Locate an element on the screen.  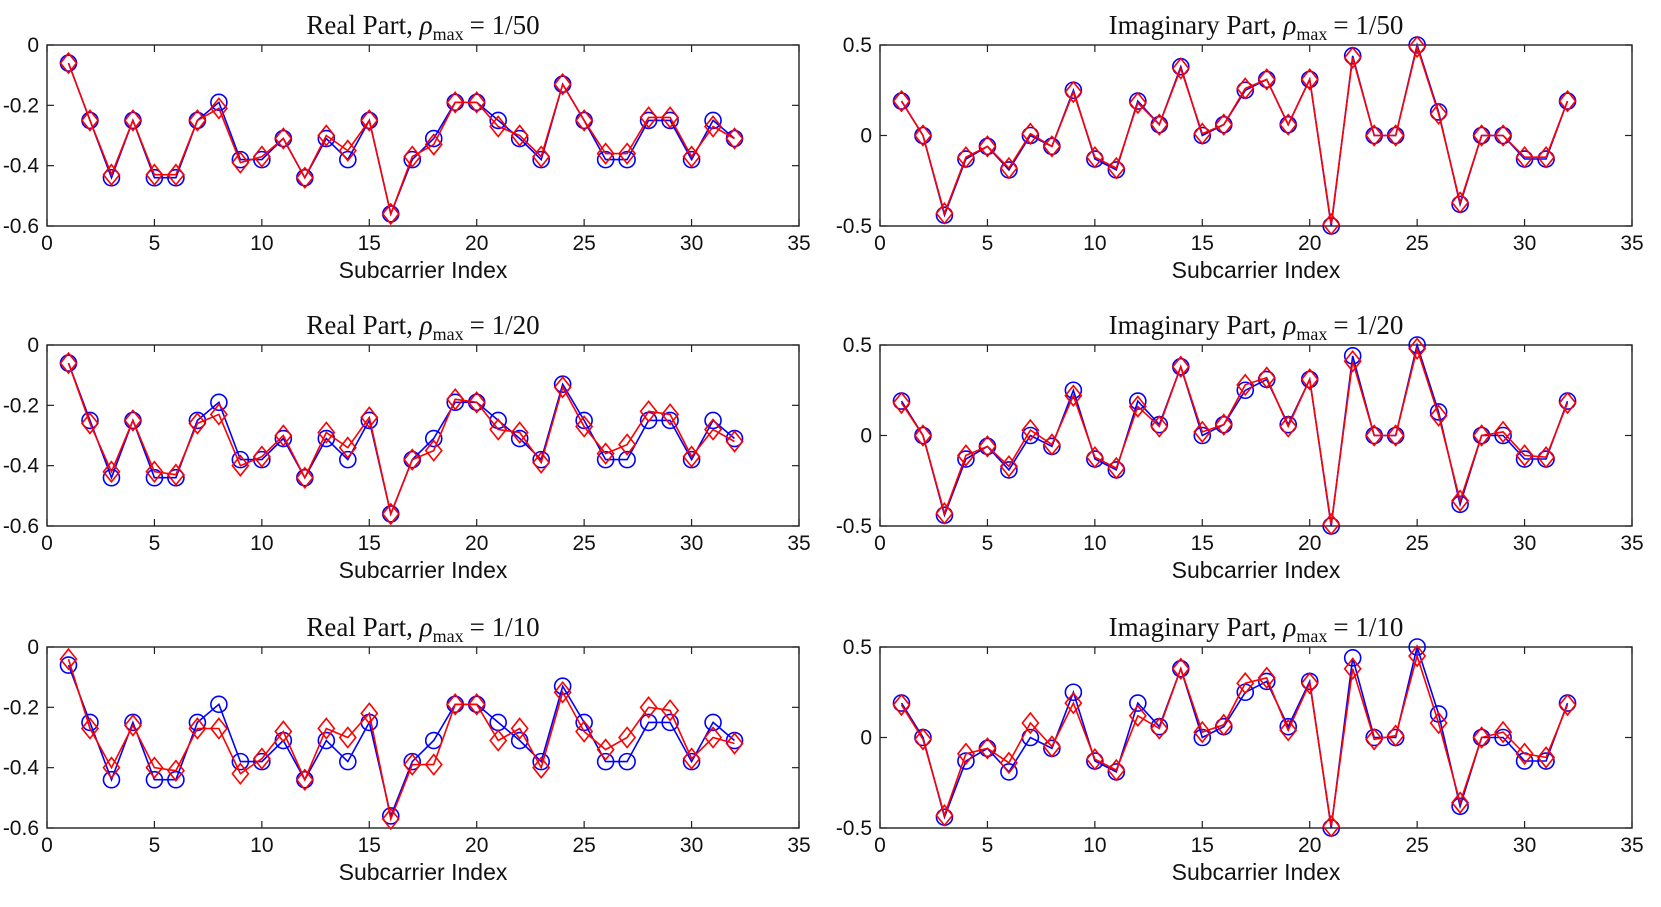
x-tick-label: 30 is located at coordinates (691, 845).